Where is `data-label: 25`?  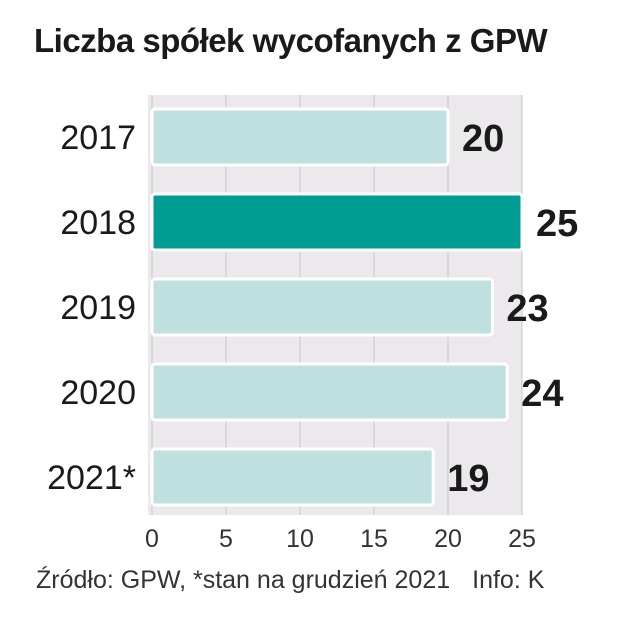 data-label: 25 is located at coordinates (557, 224).